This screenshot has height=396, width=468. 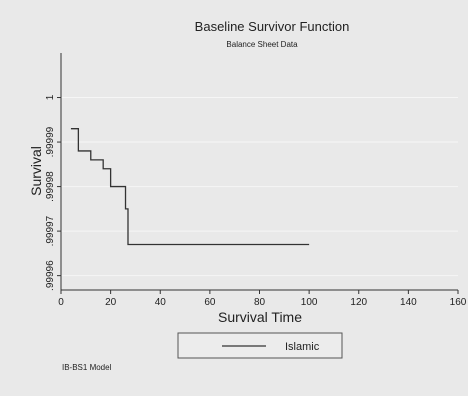 What do you see at coordinates (61, 302) in the screenshot?
I see `x-tick-label-0: 0` at bounding box center [61, 302].